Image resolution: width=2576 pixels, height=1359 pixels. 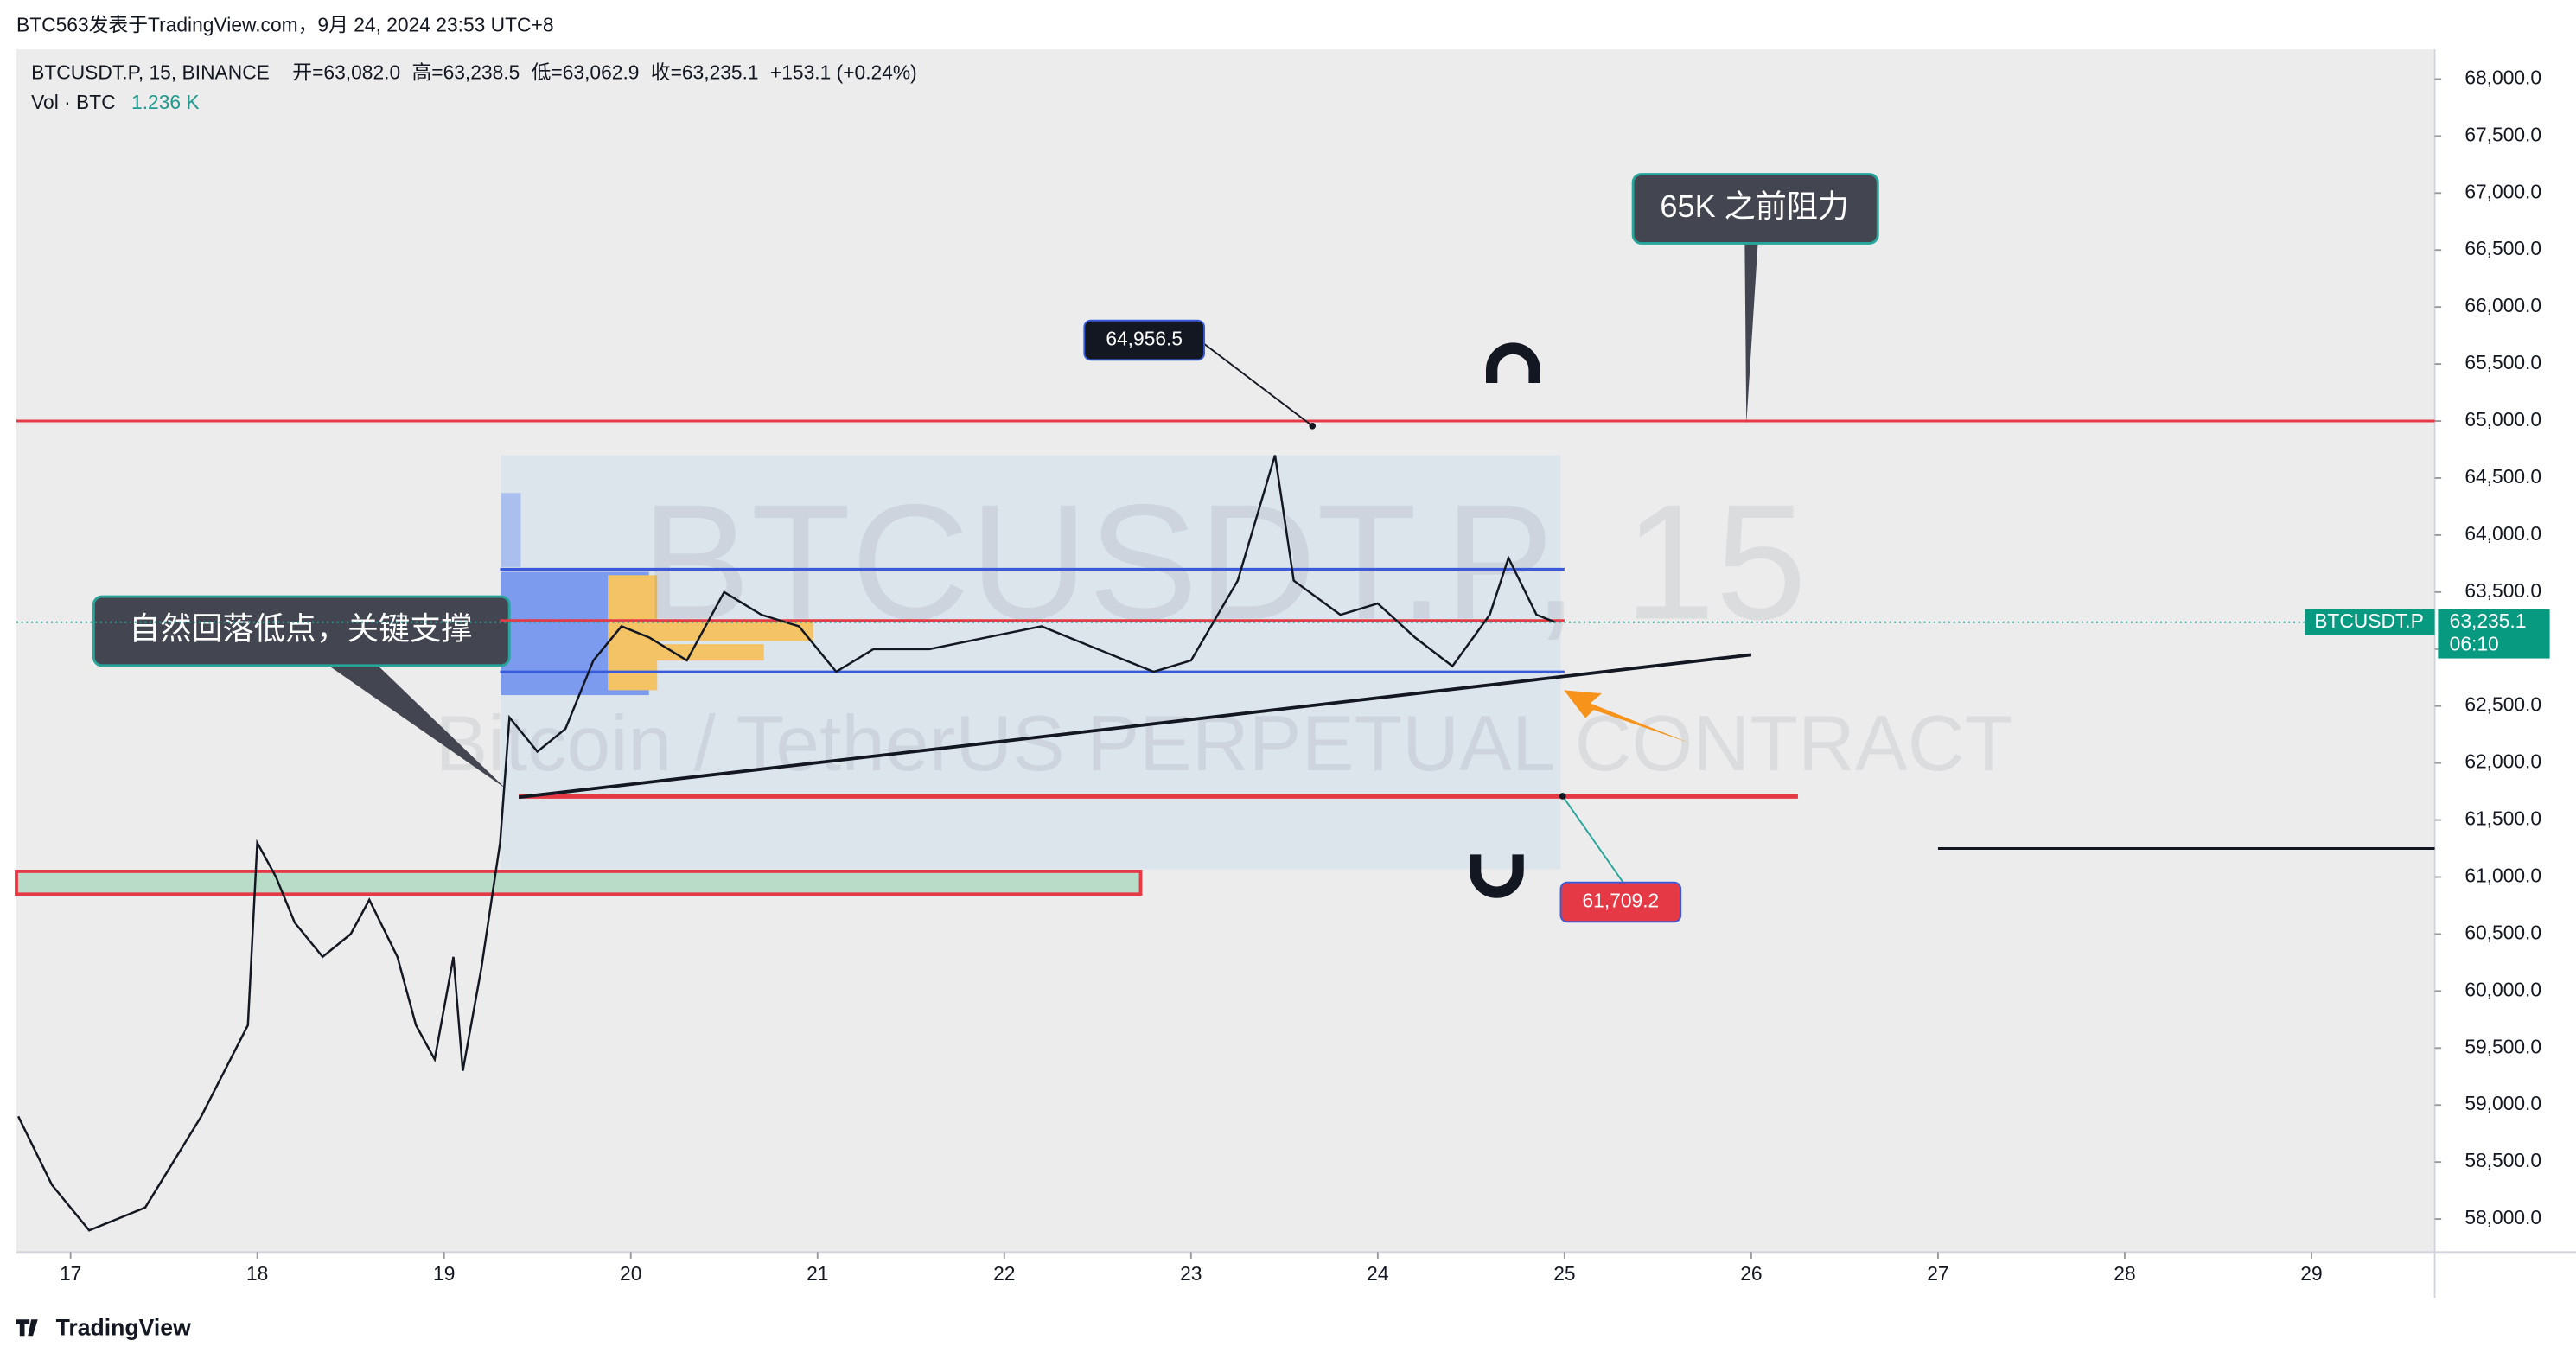 I want to click on x-tick-label: 22, so click(x=1004, y=1273).